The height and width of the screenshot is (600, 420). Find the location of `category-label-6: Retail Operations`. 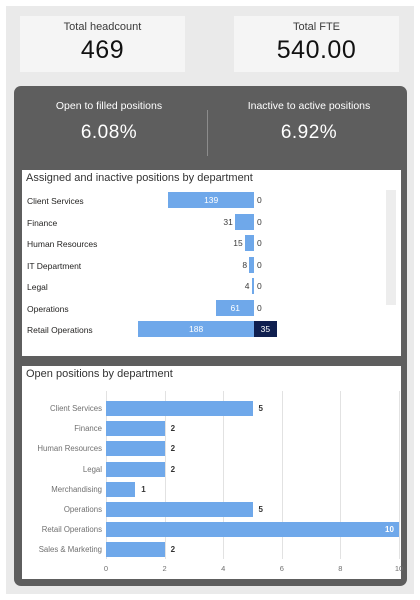

category-label-6: Retail Operations is located at coordinates (71, 530).